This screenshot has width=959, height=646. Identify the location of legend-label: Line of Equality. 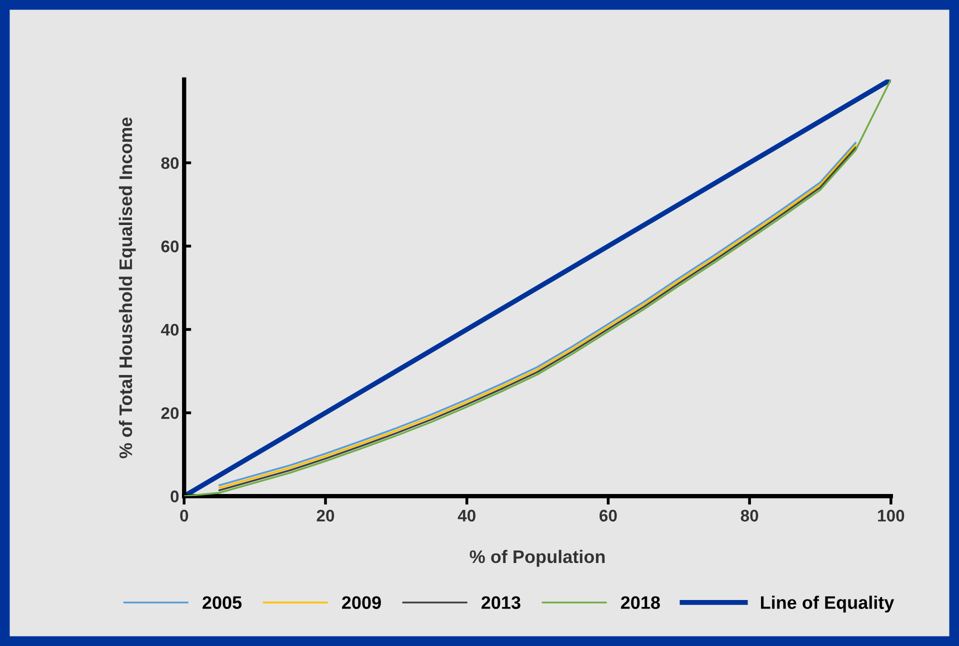
(827, 604).